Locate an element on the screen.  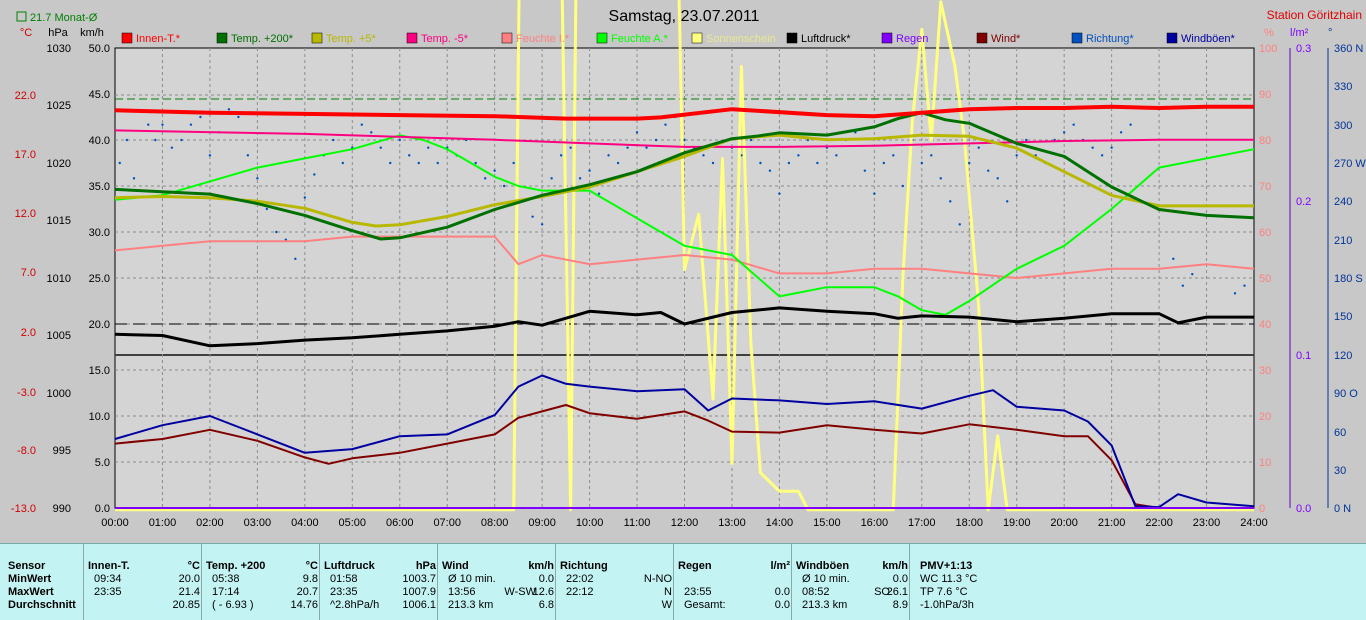
direction-tick-label: 60 is located at coordinates (1340, 433).